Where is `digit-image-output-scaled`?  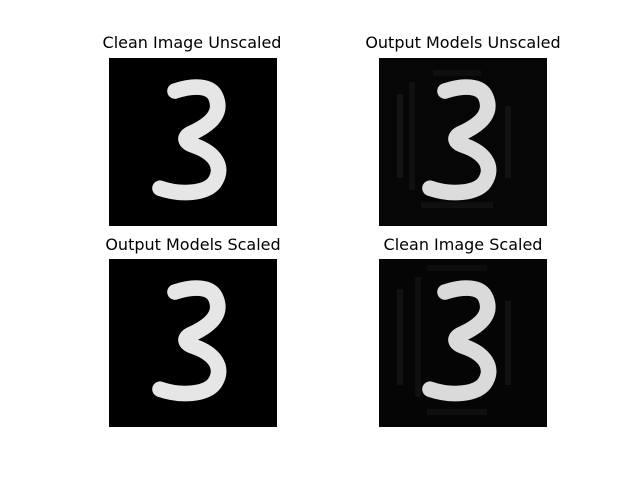 digit-image-output-scaled is located at coordinates (193, 343).